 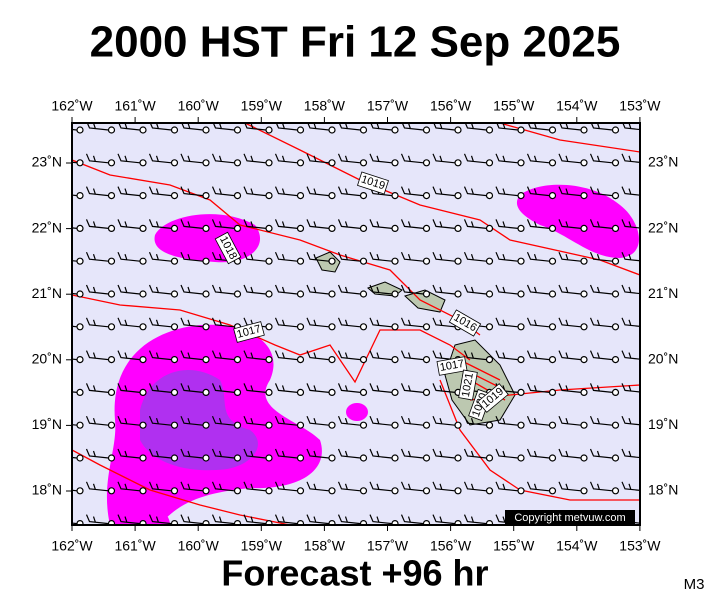 I want to click on model-label: M3, so click(x=694, y=584).